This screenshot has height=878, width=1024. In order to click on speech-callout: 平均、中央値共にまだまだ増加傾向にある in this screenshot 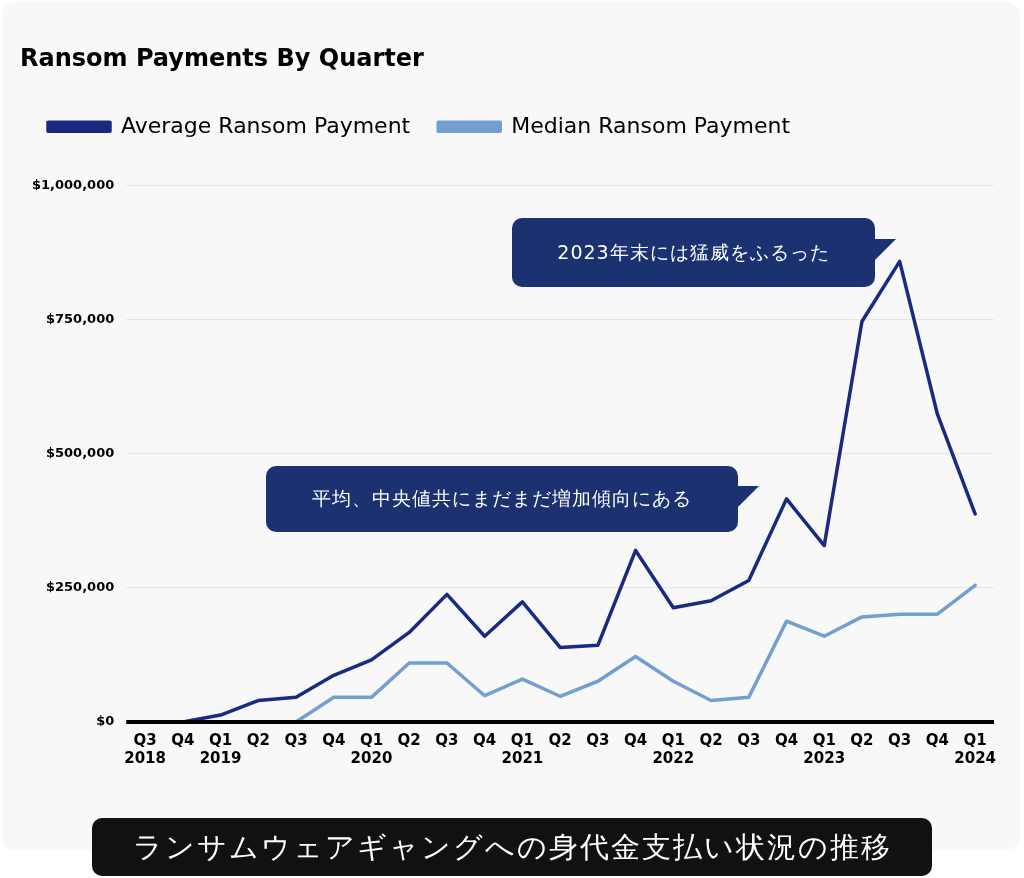, I will do `click(513, 499)`.